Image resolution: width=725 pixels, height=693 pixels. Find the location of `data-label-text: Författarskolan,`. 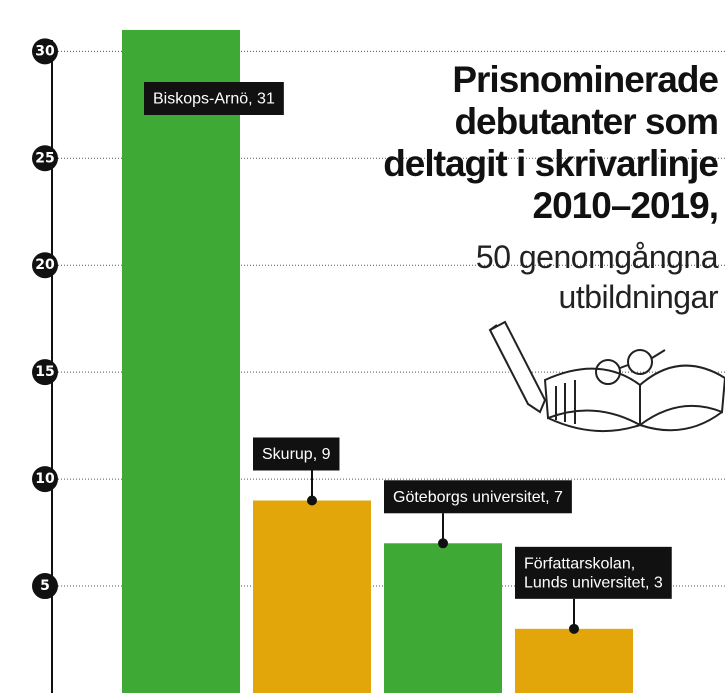

data-label-text: Författarskolan, is located at coordinates (579, 563).